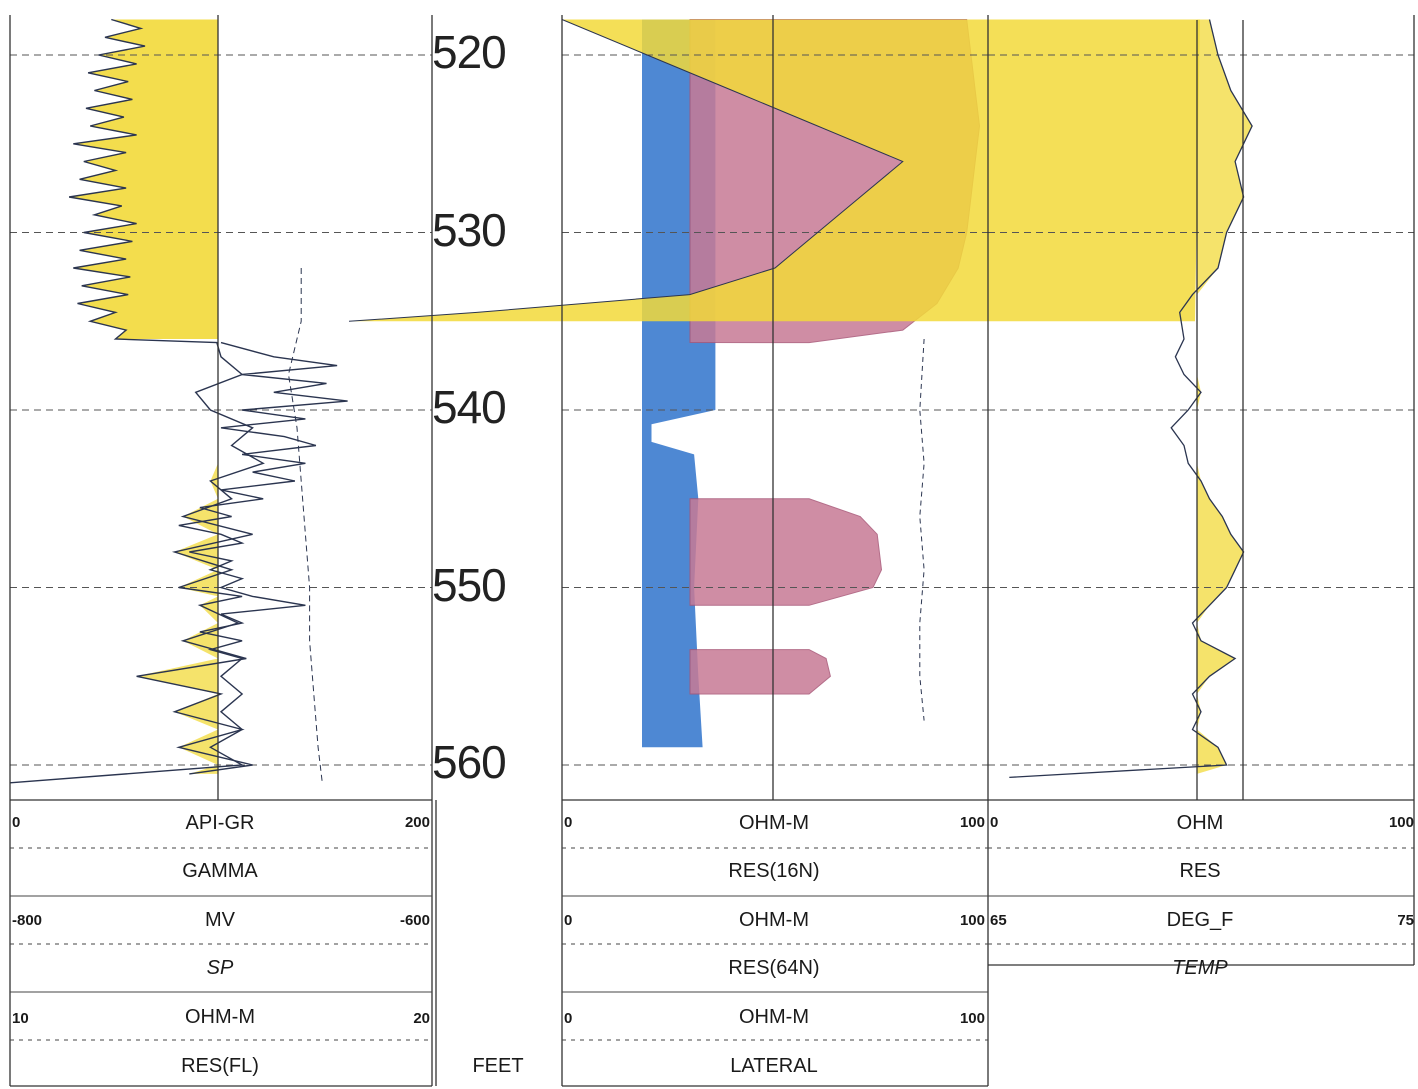 The image size is (1418, 1089). I want to click on res64n-curve-name: RES(64N), so click(774, 968).